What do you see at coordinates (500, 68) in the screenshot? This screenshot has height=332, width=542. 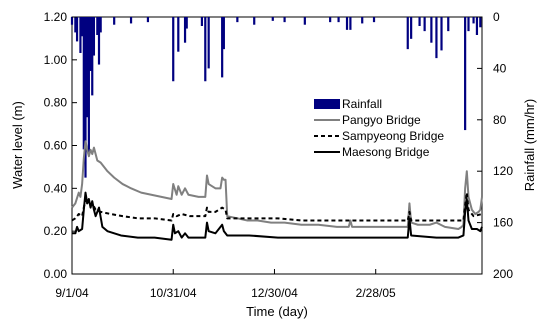 I see `y-tick-label-right: 40` at bounding box center [500, 68].